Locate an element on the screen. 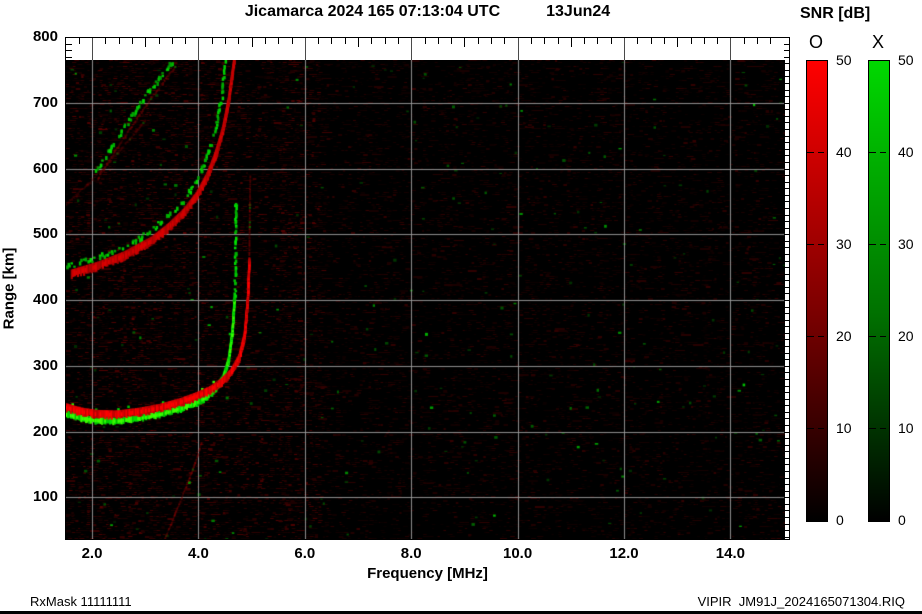  y-tick-label: 400 is located at coordinates (45, 300).